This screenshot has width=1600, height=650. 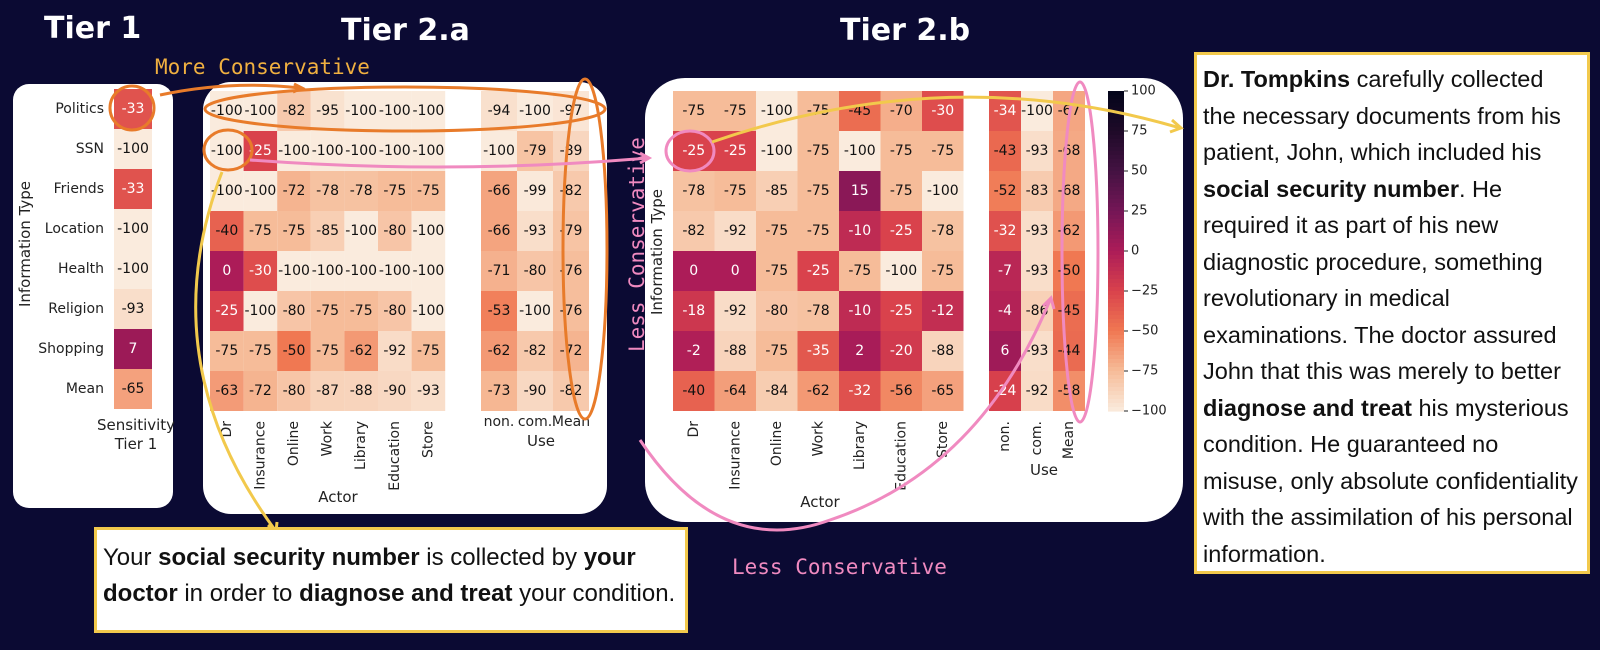 I want to click on tier2b-actor-cell-label: -10, so click(x=859, y=231).